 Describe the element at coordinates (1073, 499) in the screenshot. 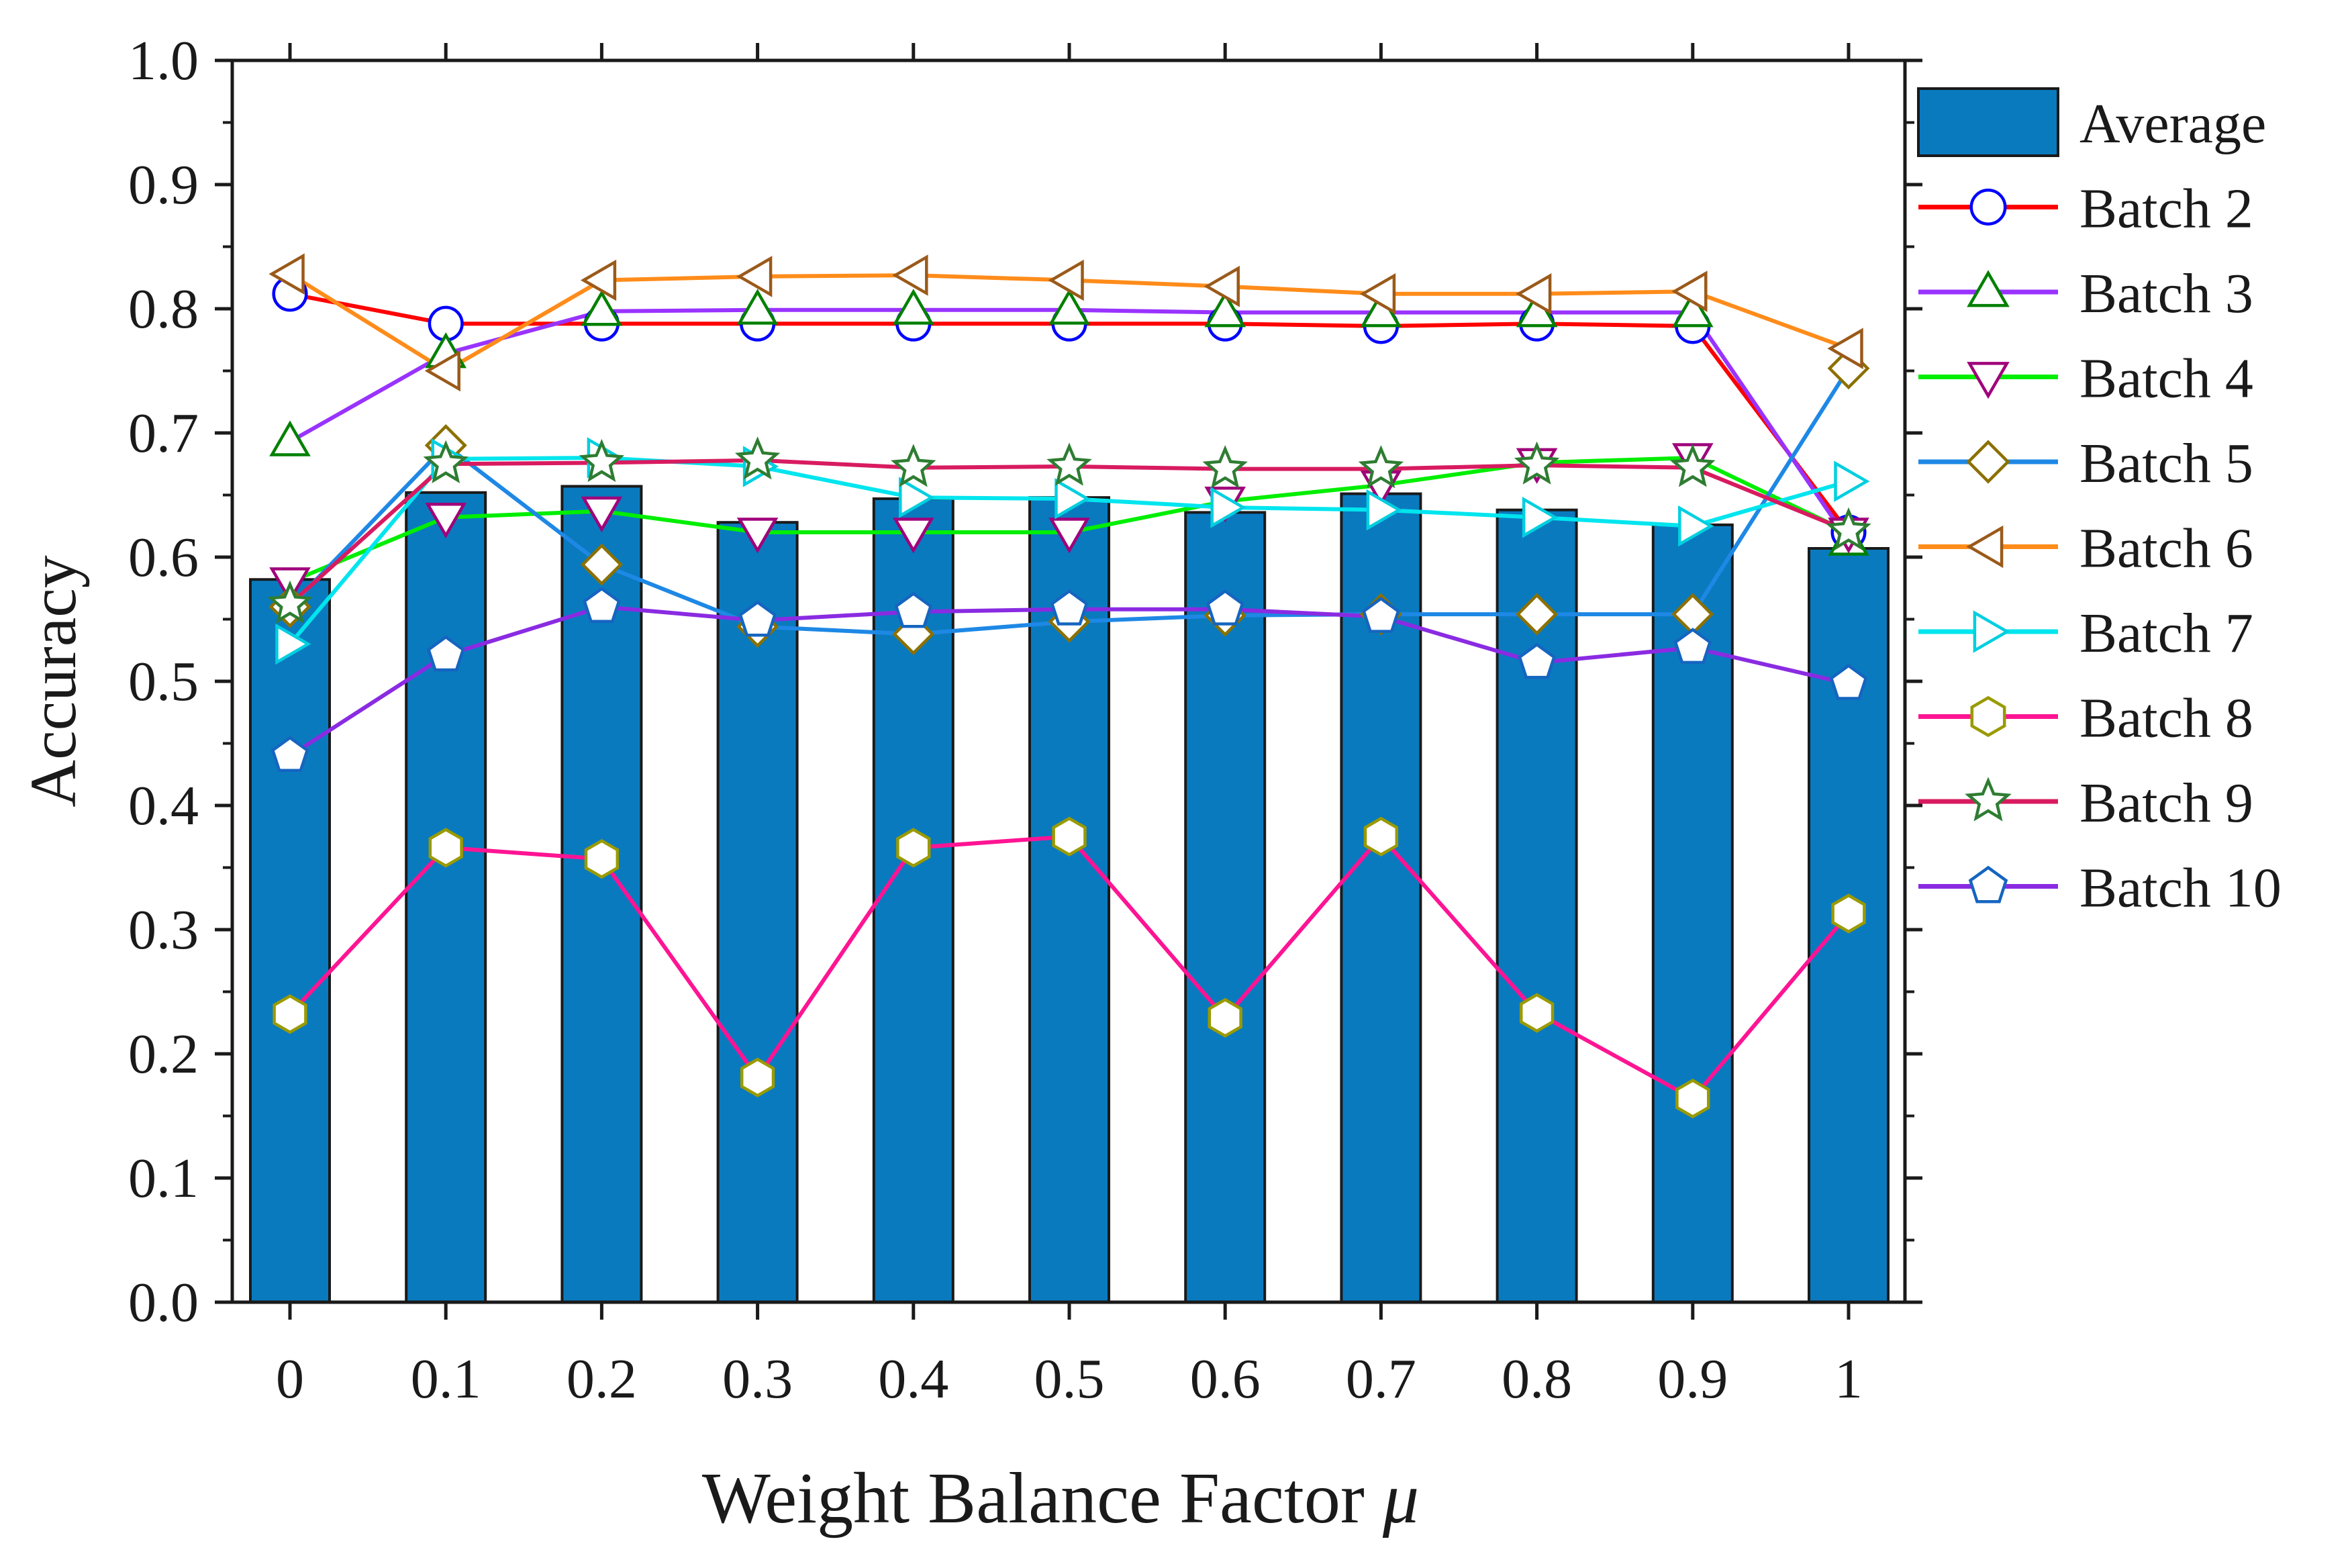

I see `marker-batch-7-0.5` at that location.